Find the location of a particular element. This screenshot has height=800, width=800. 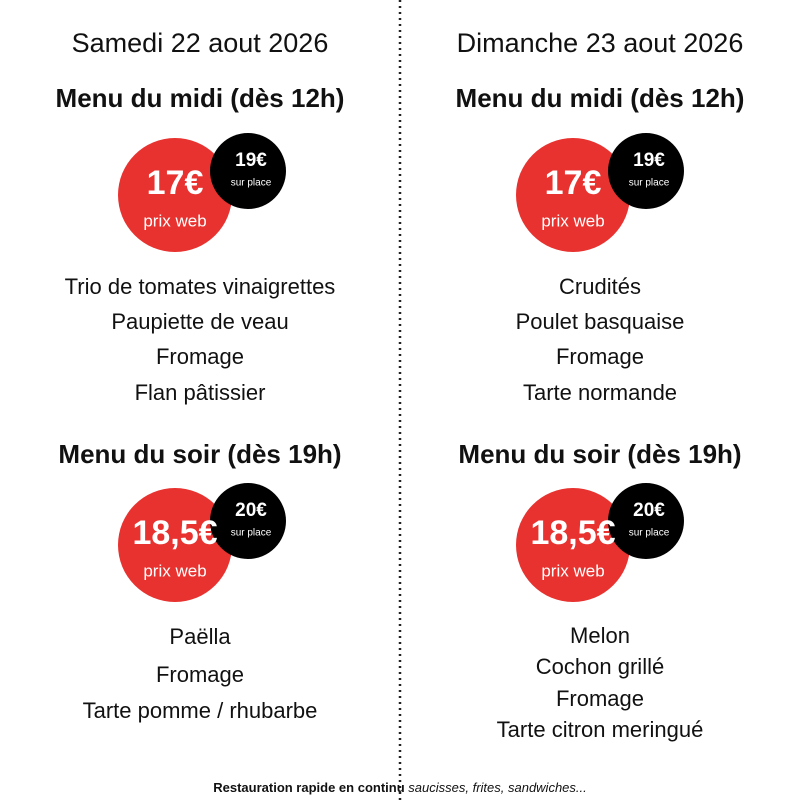

menu-item: Tarte pomme / rhubarbe is located at coordinates (200, 710).